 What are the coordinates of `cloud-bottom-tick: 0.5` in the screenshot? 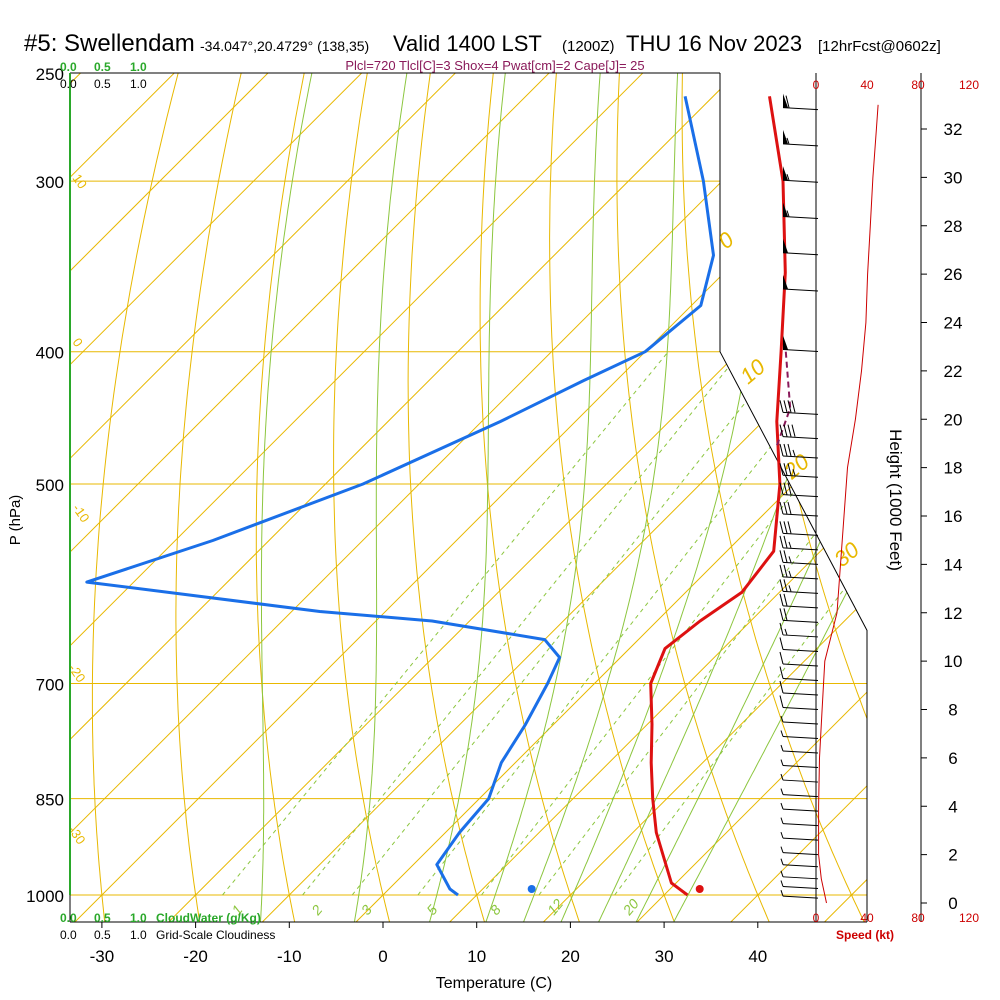 It's located at (102, 918).